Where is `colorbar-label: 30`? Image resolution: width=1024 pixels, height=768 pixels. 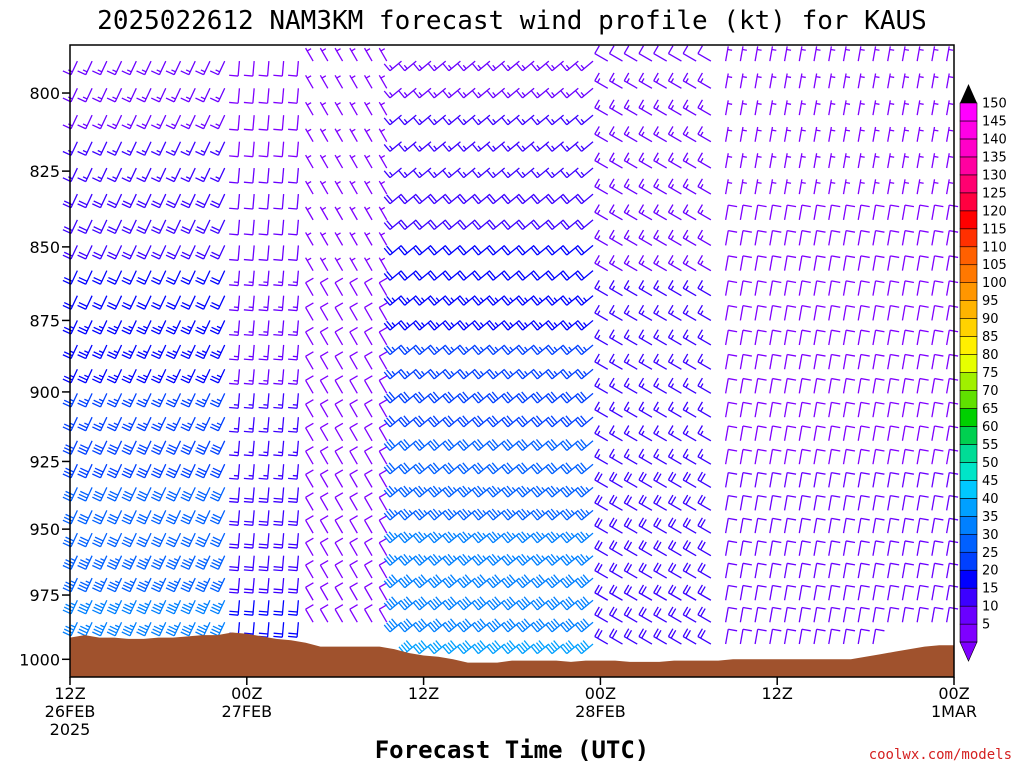
colorbar-label: 30 is located at coordinates (990, 535).